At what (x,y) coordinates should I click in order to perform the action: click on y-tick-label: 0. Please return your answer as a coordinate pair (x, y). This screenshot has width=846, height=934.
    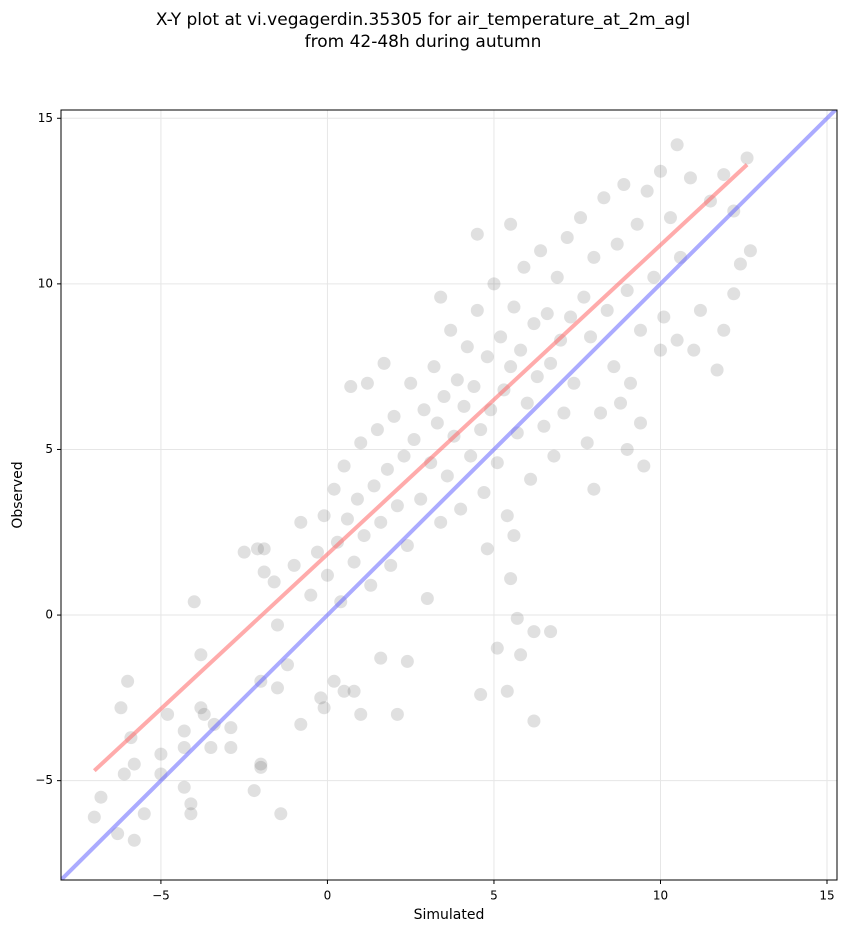
    Looking at the image, I should click on (49, 615).